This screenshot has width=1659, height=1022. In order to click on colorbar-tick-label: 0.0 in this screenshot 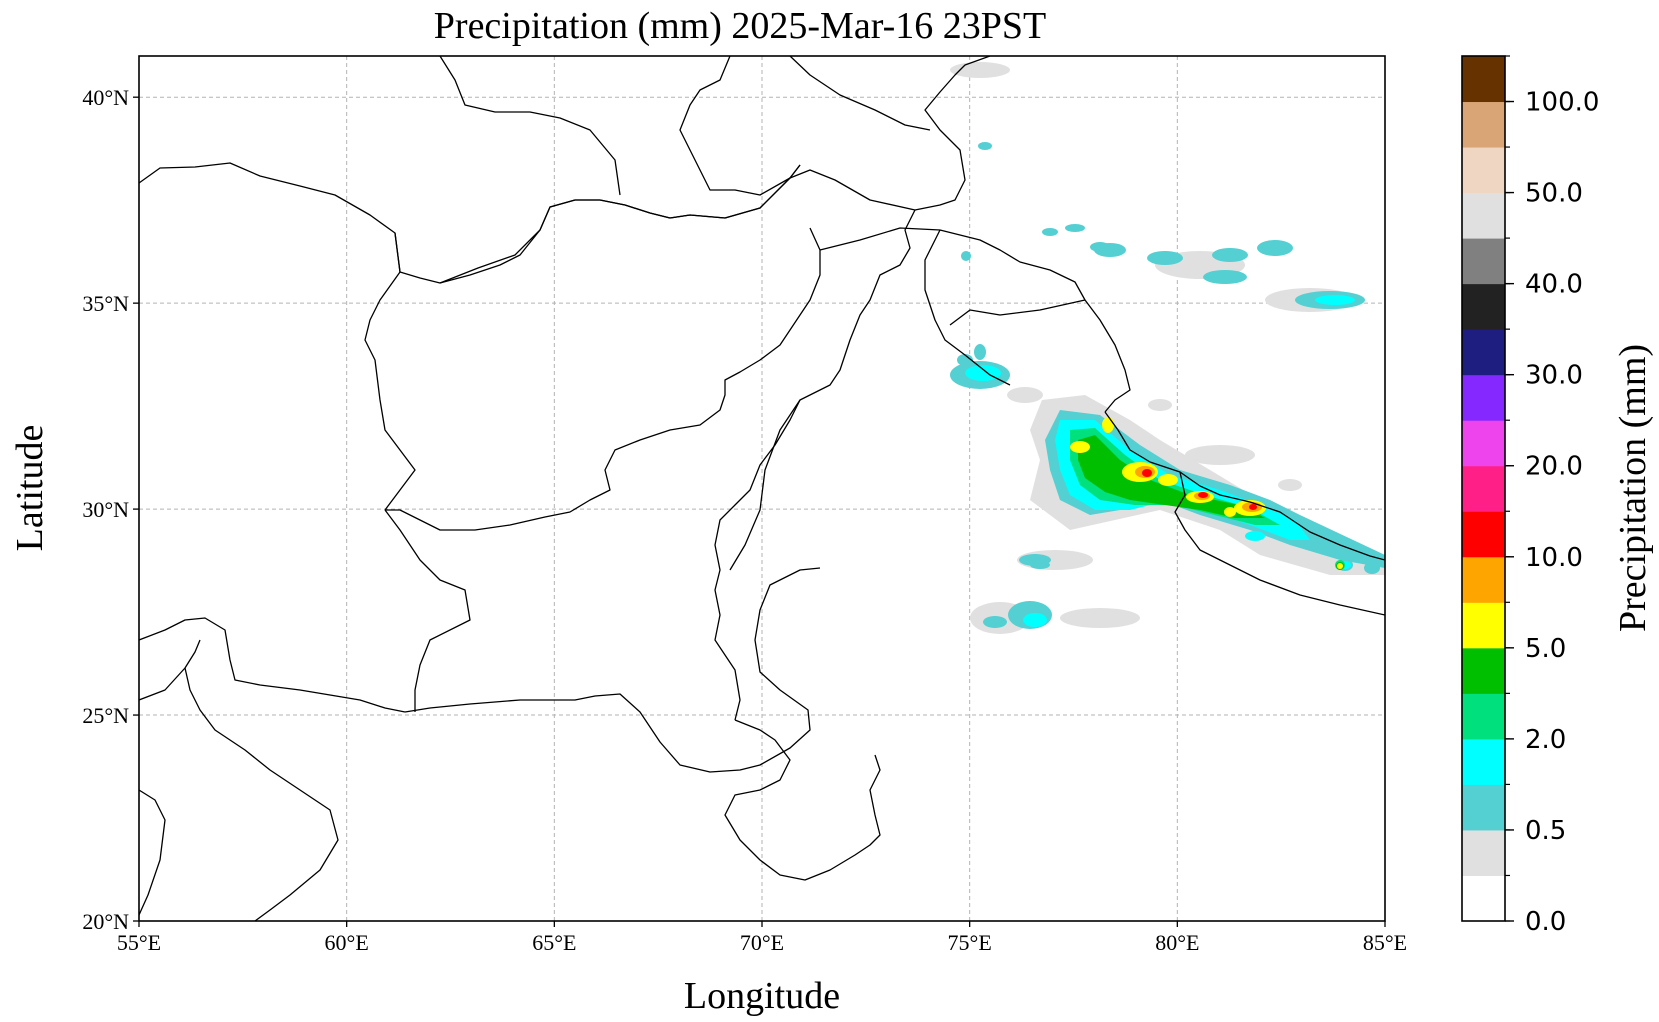, I will do `click(1545, 922)`.